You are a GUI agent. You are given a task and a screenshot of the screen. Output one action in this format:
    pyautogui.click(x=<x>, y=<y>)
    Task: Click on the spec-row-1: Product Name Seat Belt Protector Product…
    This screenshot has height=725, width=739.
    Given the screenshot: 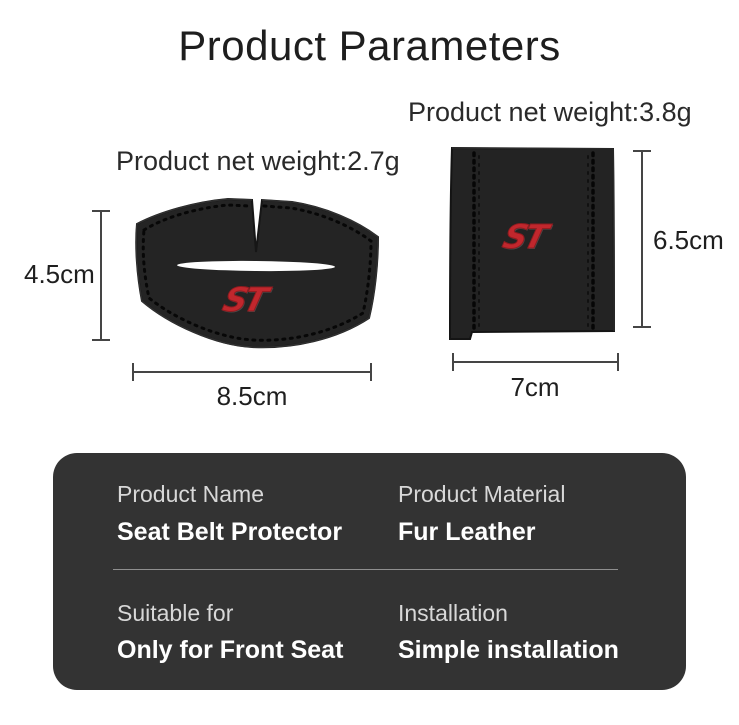 What is the action you would take?
    pyautogui.click(x=371, y=514)
    